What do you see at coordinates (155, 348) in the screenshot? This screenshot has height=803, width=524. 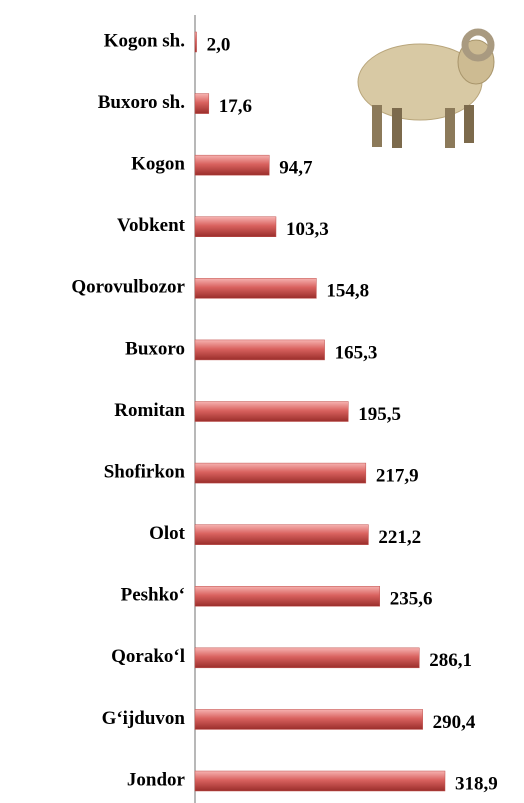 I see `category-label: Buxoro` at bounding box center [155, 348].